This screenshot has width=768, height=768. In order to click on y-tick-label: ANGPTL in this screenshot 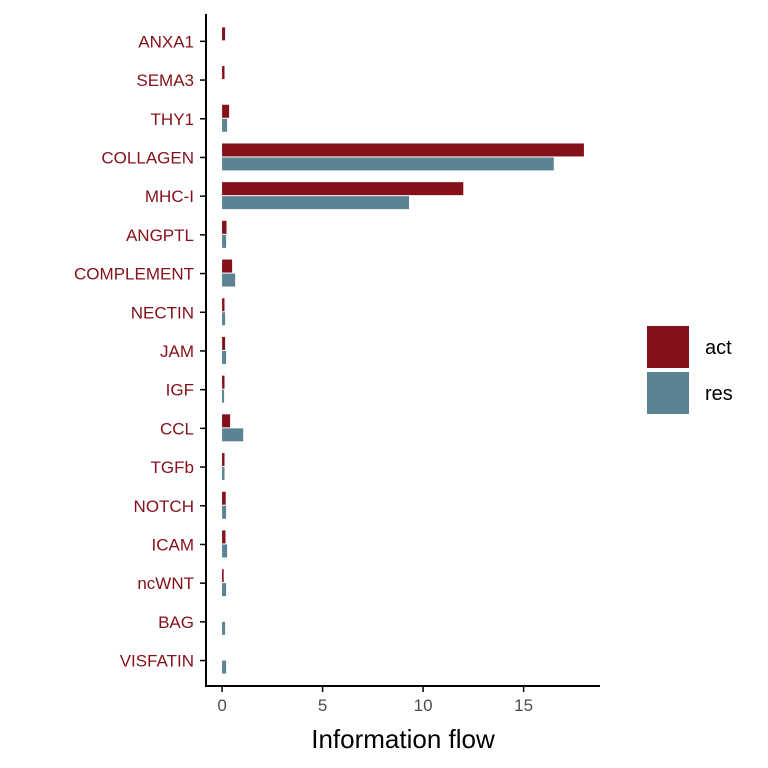, I will do `click(160, 235)`.